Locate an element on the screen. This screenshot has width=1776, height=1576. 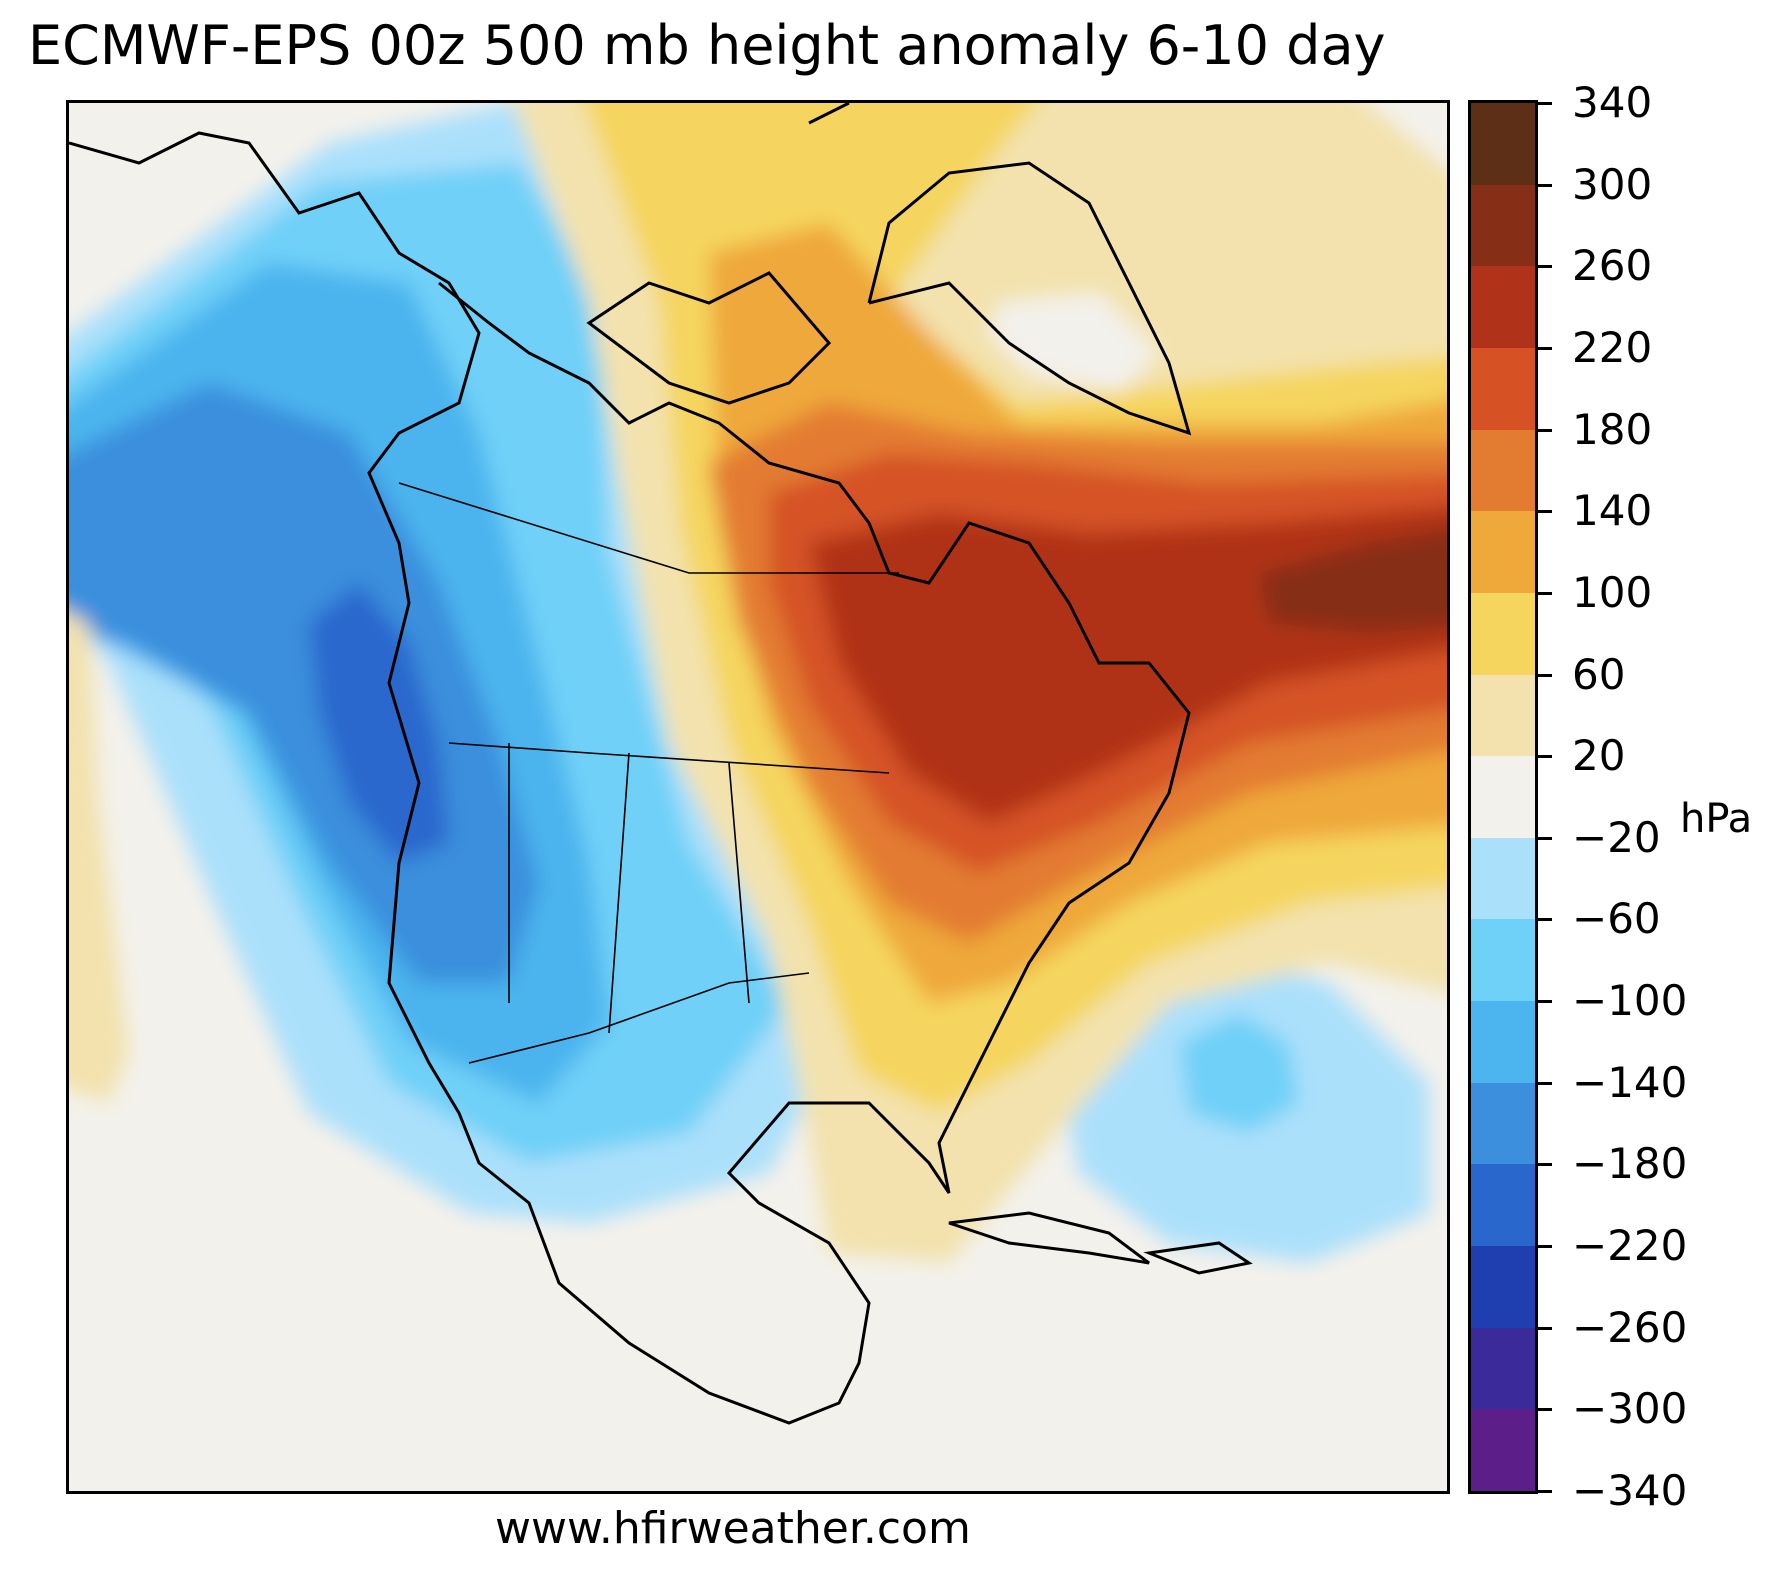
colorbar-tick-label: 140 is located at coordinates (1612, 511).